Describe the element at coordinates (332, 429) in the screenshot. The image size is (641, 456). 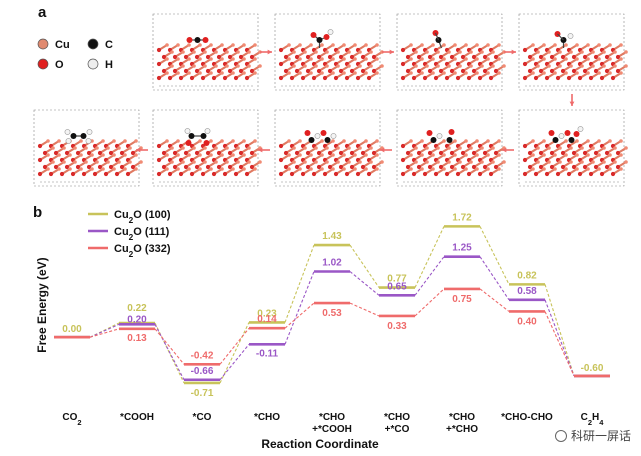
I see `x-tick-label: +*COOH` at that location.